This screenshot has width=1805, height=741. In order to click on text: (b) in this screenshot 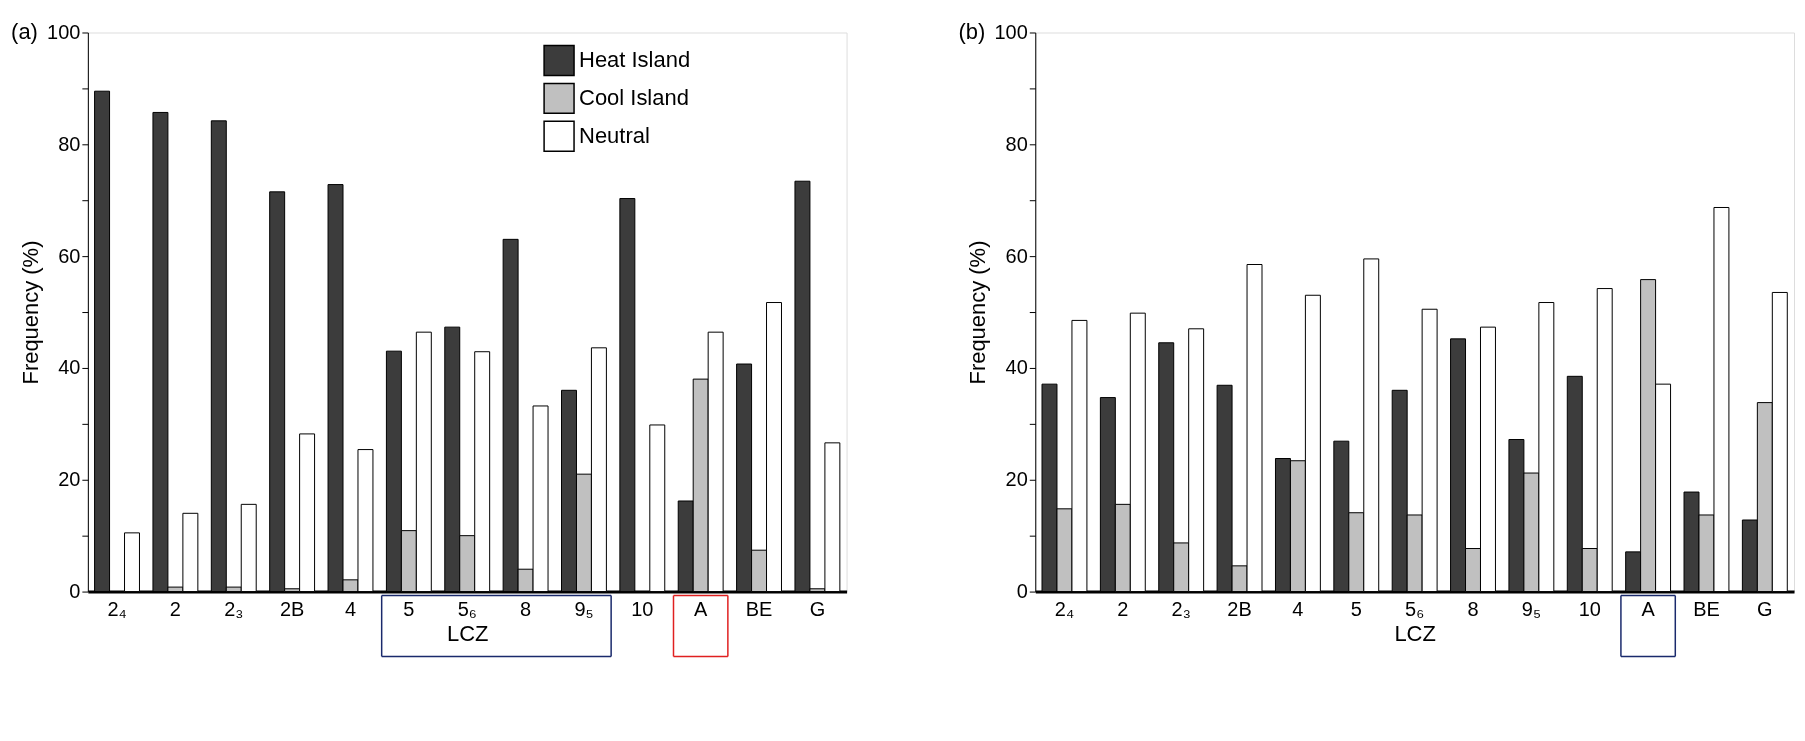, I will do `click(972, 32)`.